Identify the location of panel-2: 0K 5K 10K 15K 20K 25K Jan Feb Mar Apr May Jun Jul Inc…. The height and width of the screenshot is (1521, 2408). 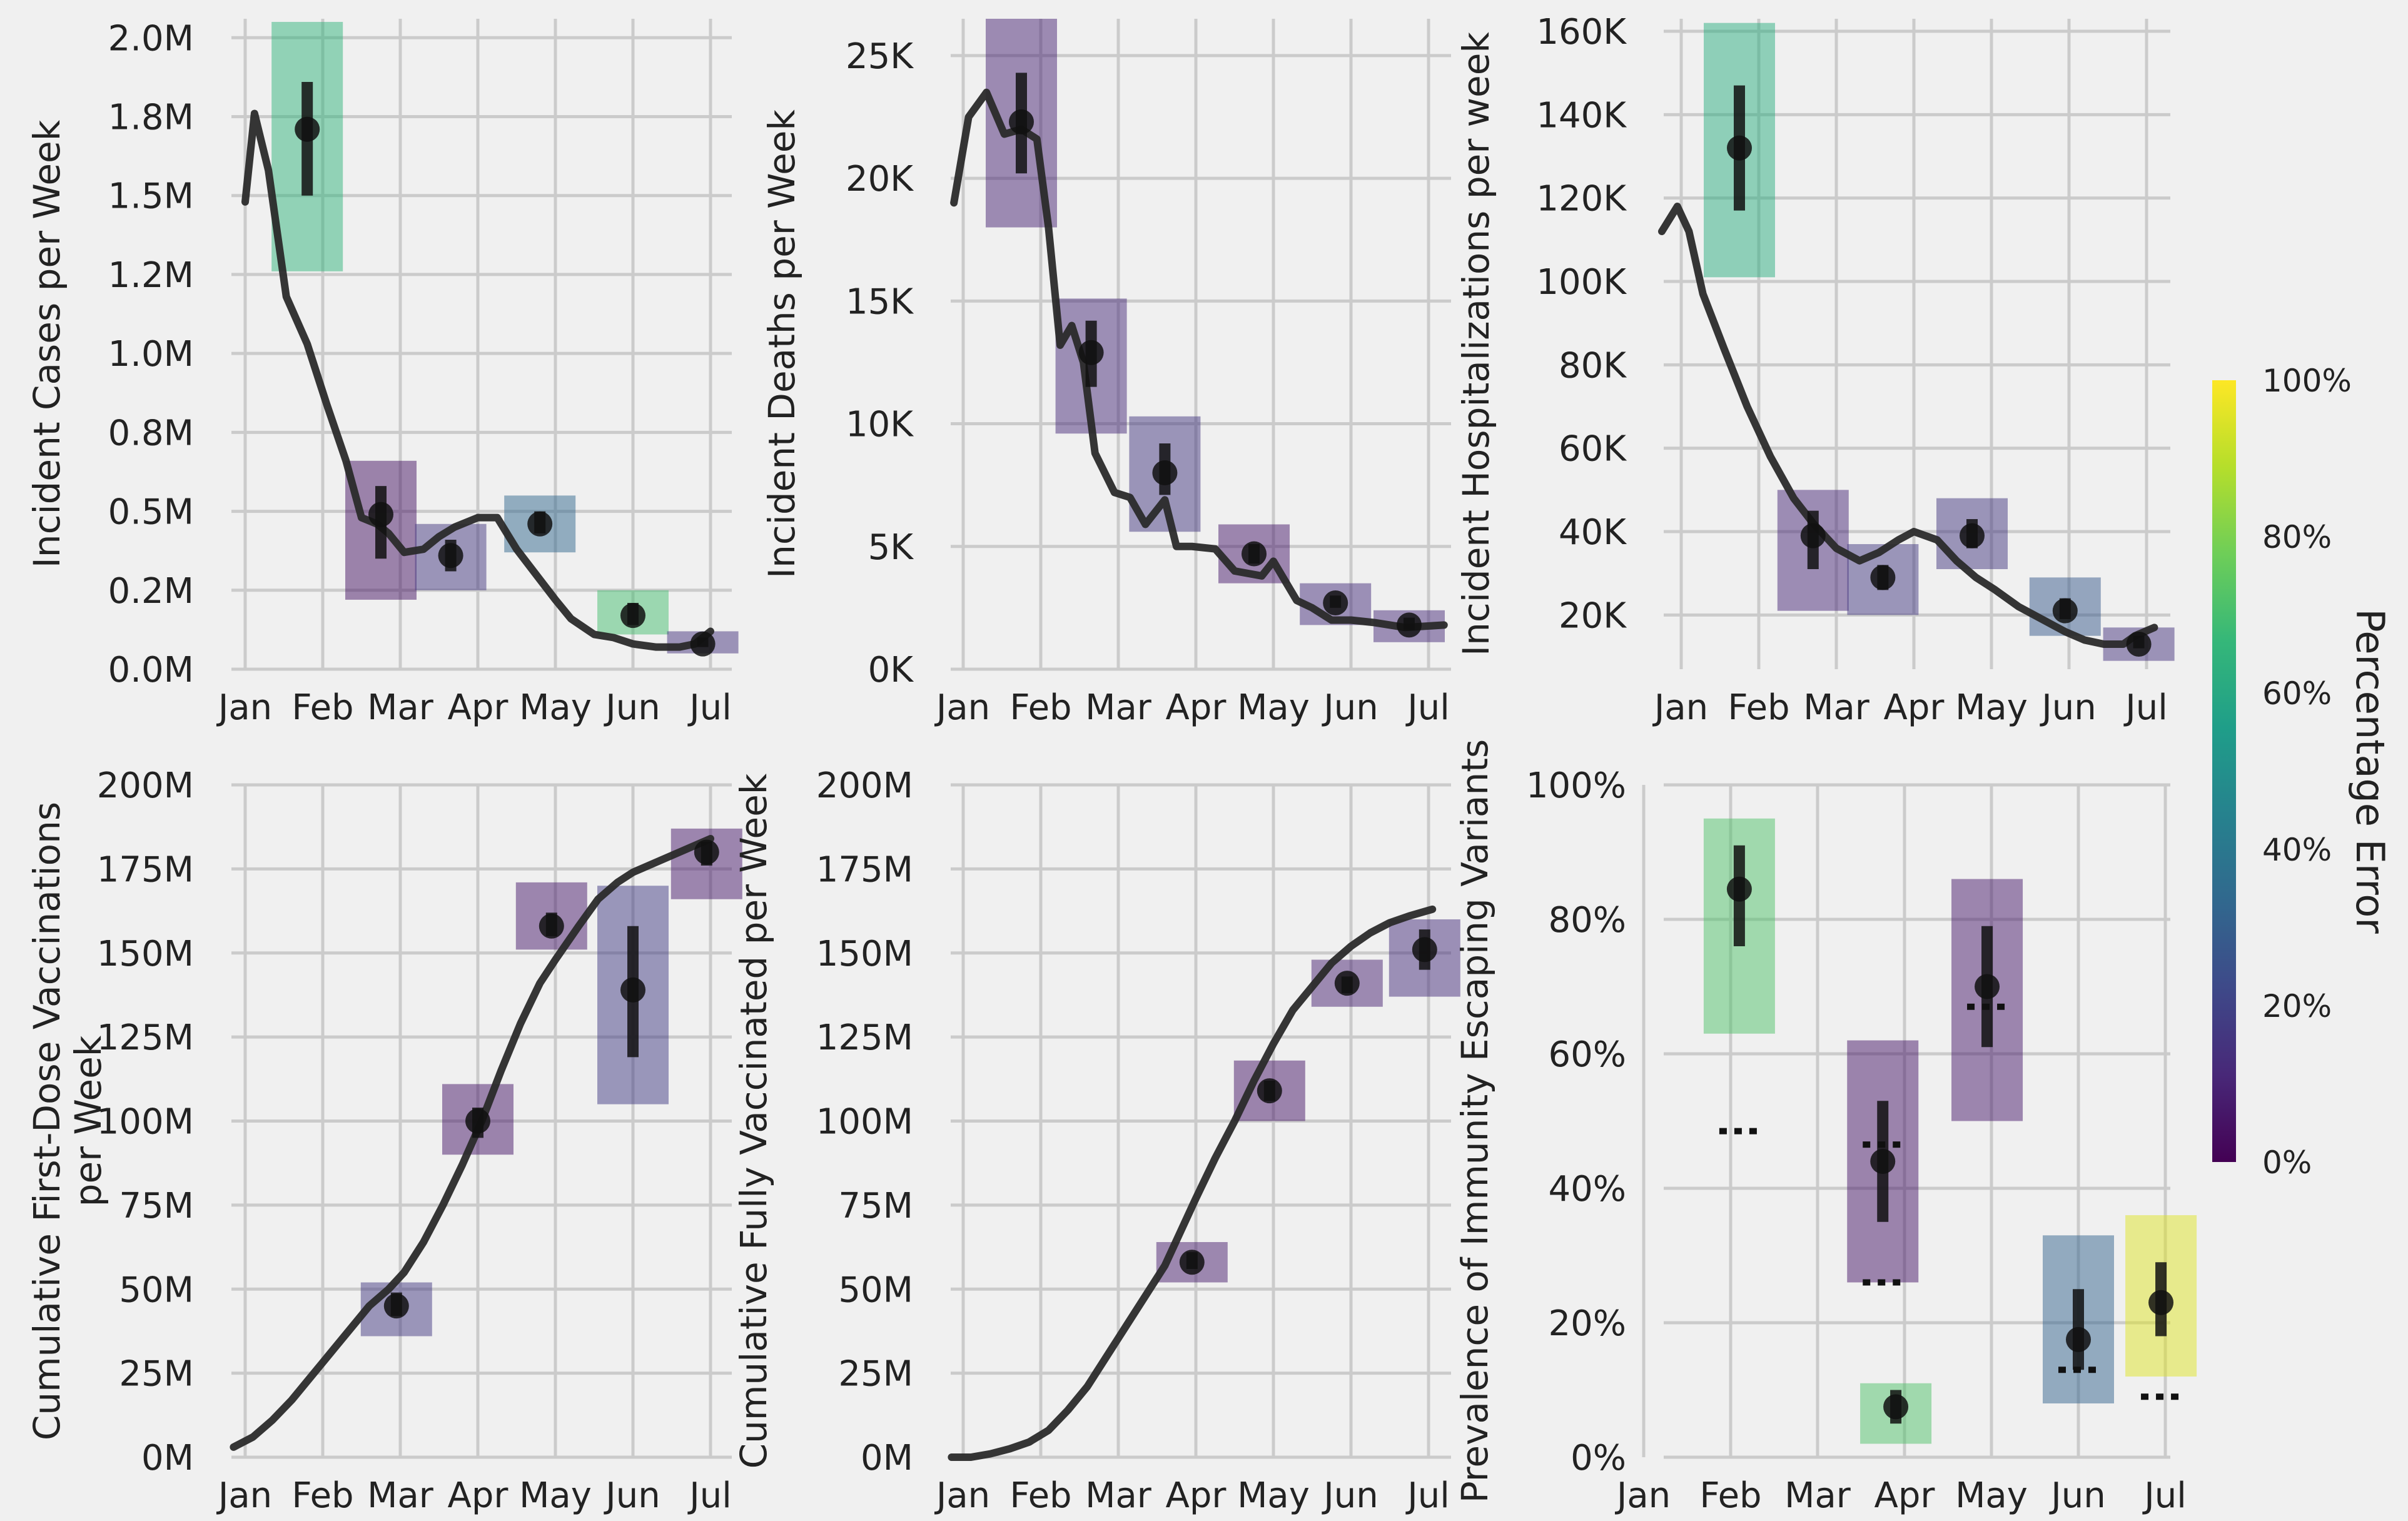
(1106, 373).